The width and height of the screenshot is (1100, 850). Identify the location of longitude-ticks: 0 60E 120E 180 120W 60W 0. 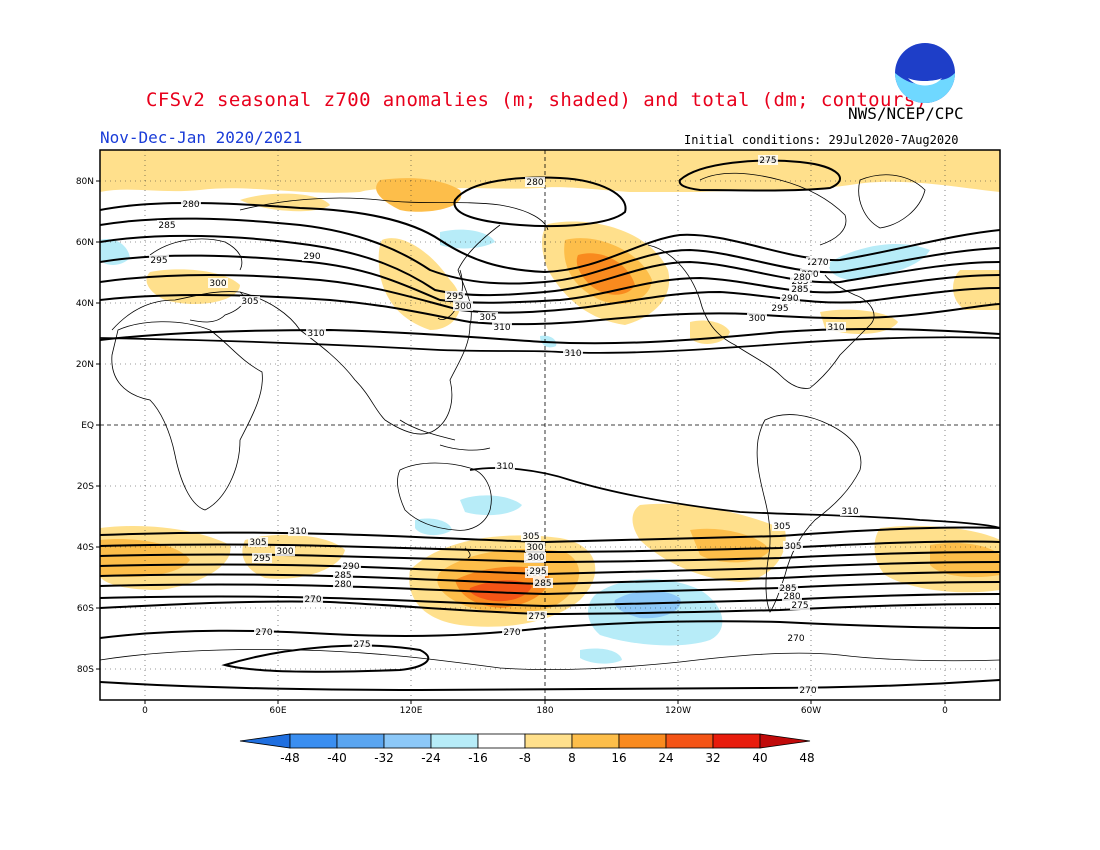
(545, 708).